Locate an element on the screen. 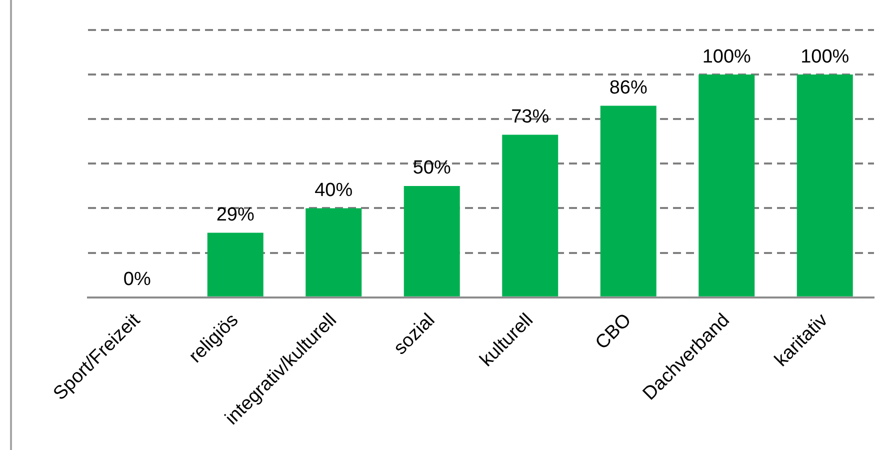 Image resolution: width=890 pixels, height=450 pixels. data-label: 0% is located at coordinates (137, 279).